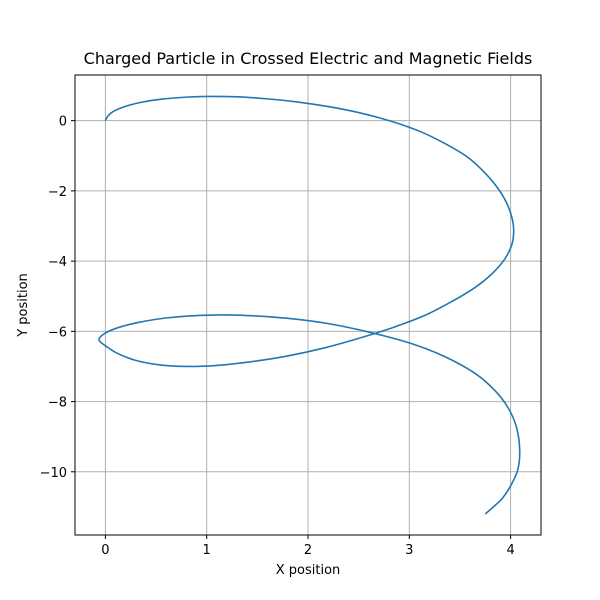  I want to click on y-tick-label-3: −6, so click(57, 332).